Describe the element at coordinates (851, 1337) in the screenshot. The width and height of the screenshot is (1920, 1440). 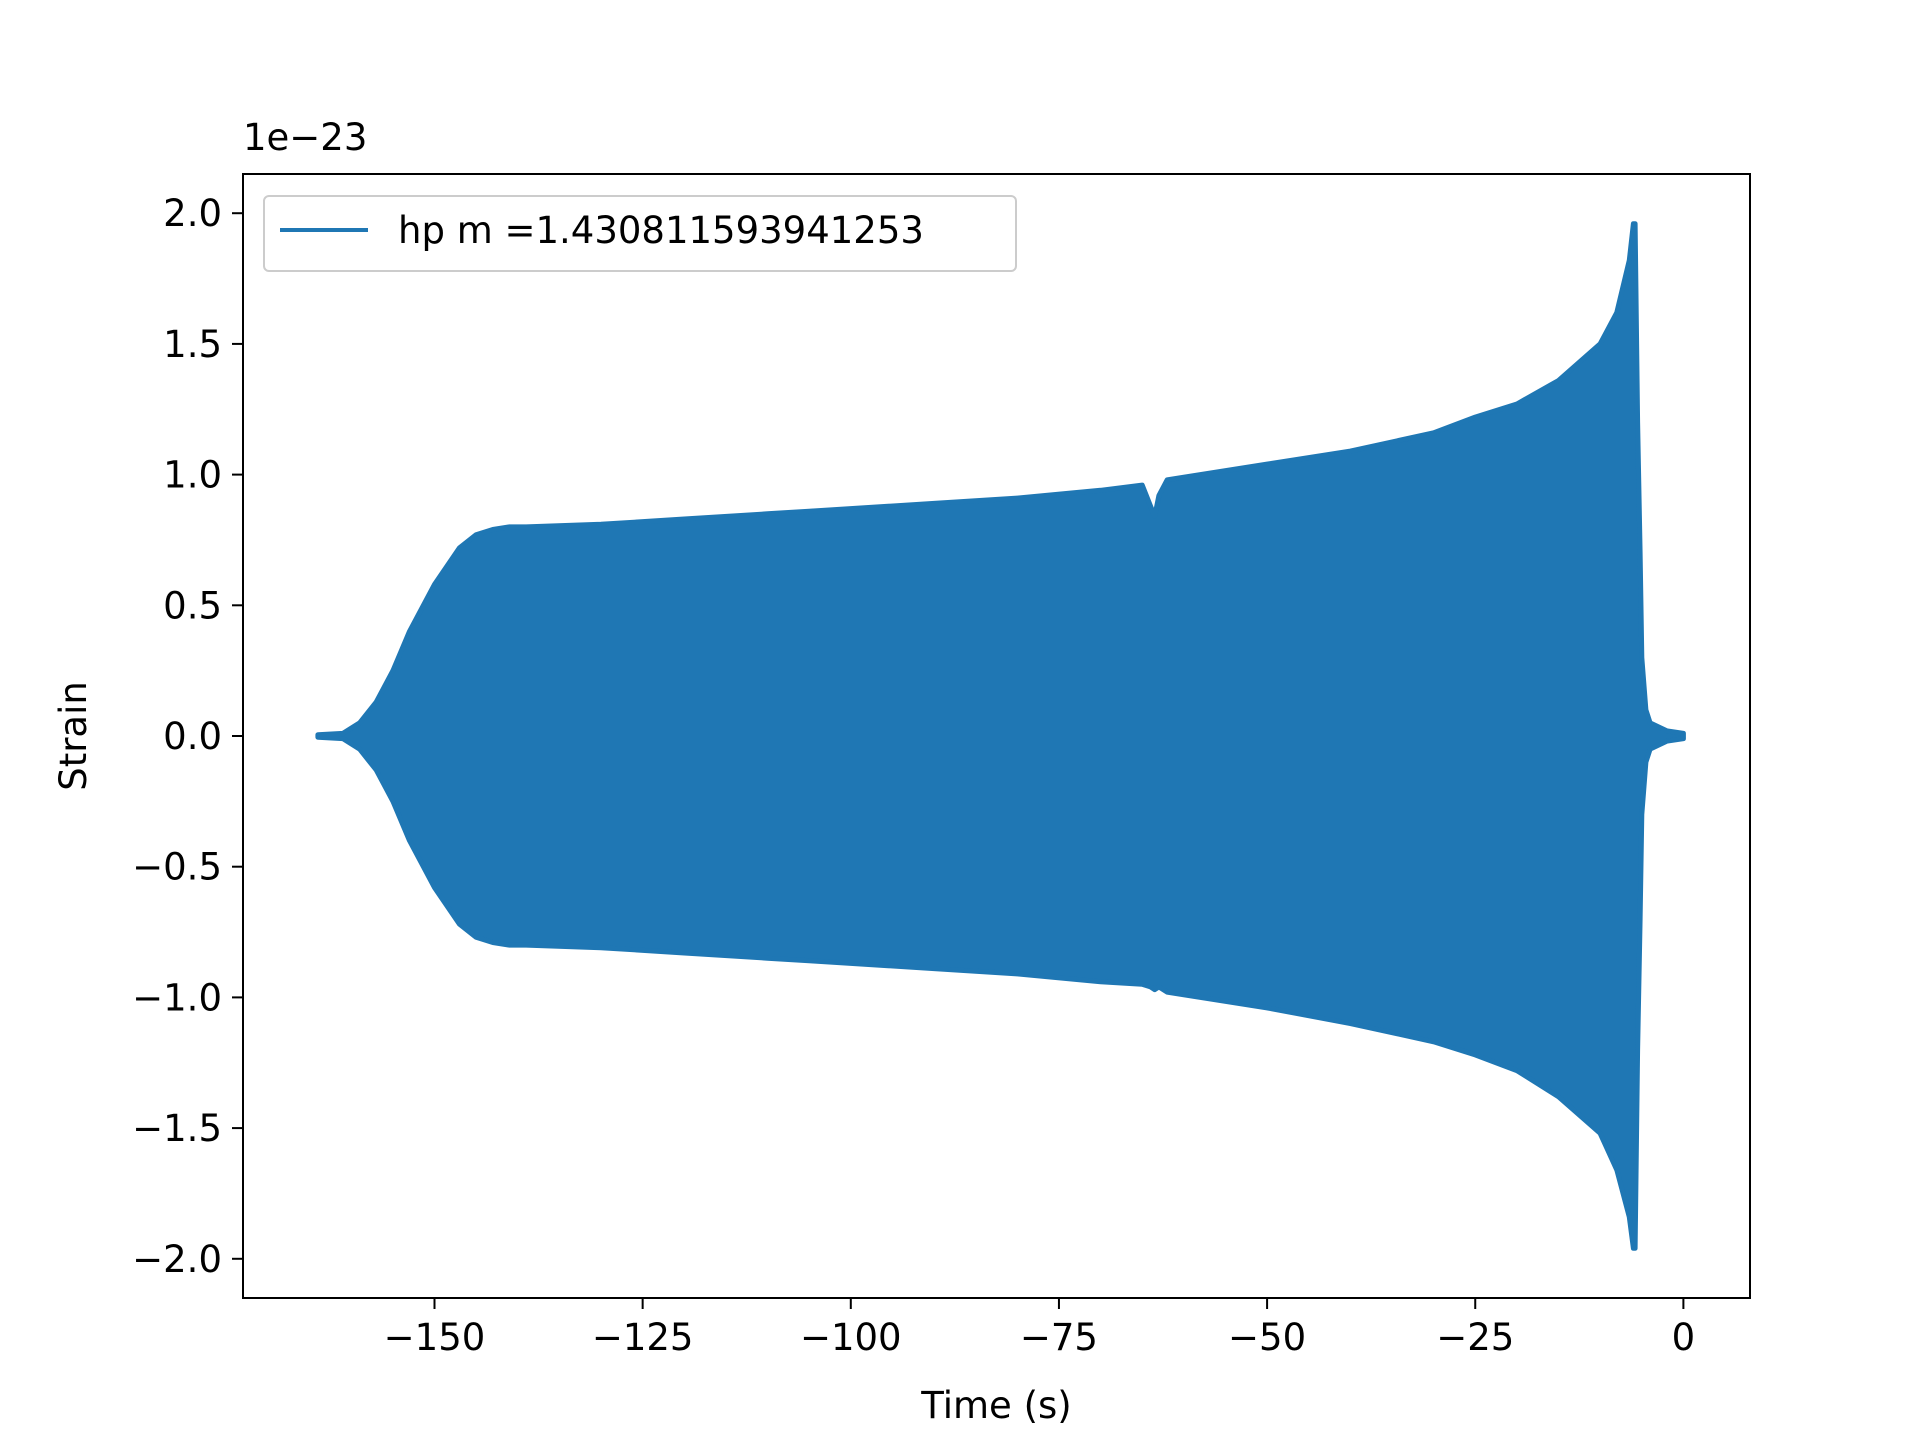
I see `x-tick-label: −100` at that location.